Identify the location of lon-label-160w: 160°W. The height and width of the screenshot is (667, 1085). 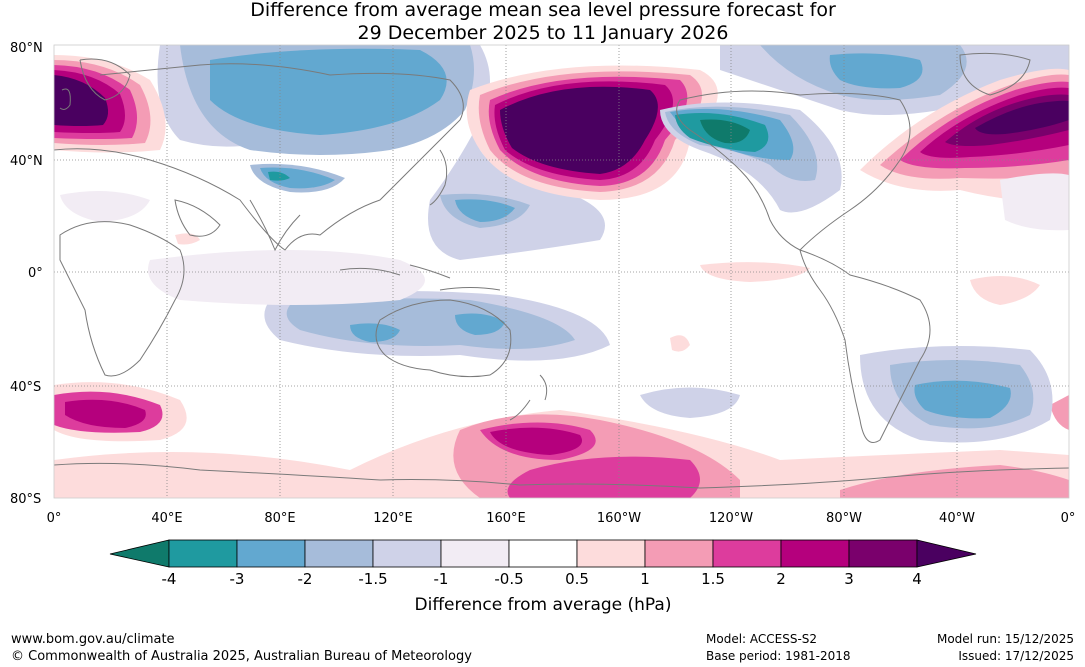
(619, 518).